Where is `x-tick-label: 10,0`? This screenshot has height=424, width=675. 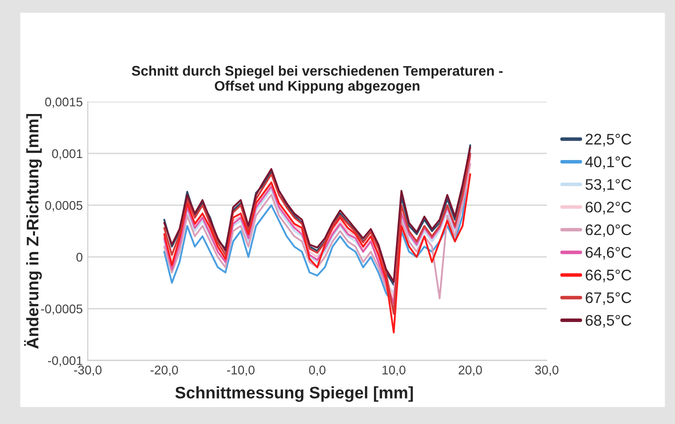 x-tick-label: 10,0 is located at coordinates (394, 371).